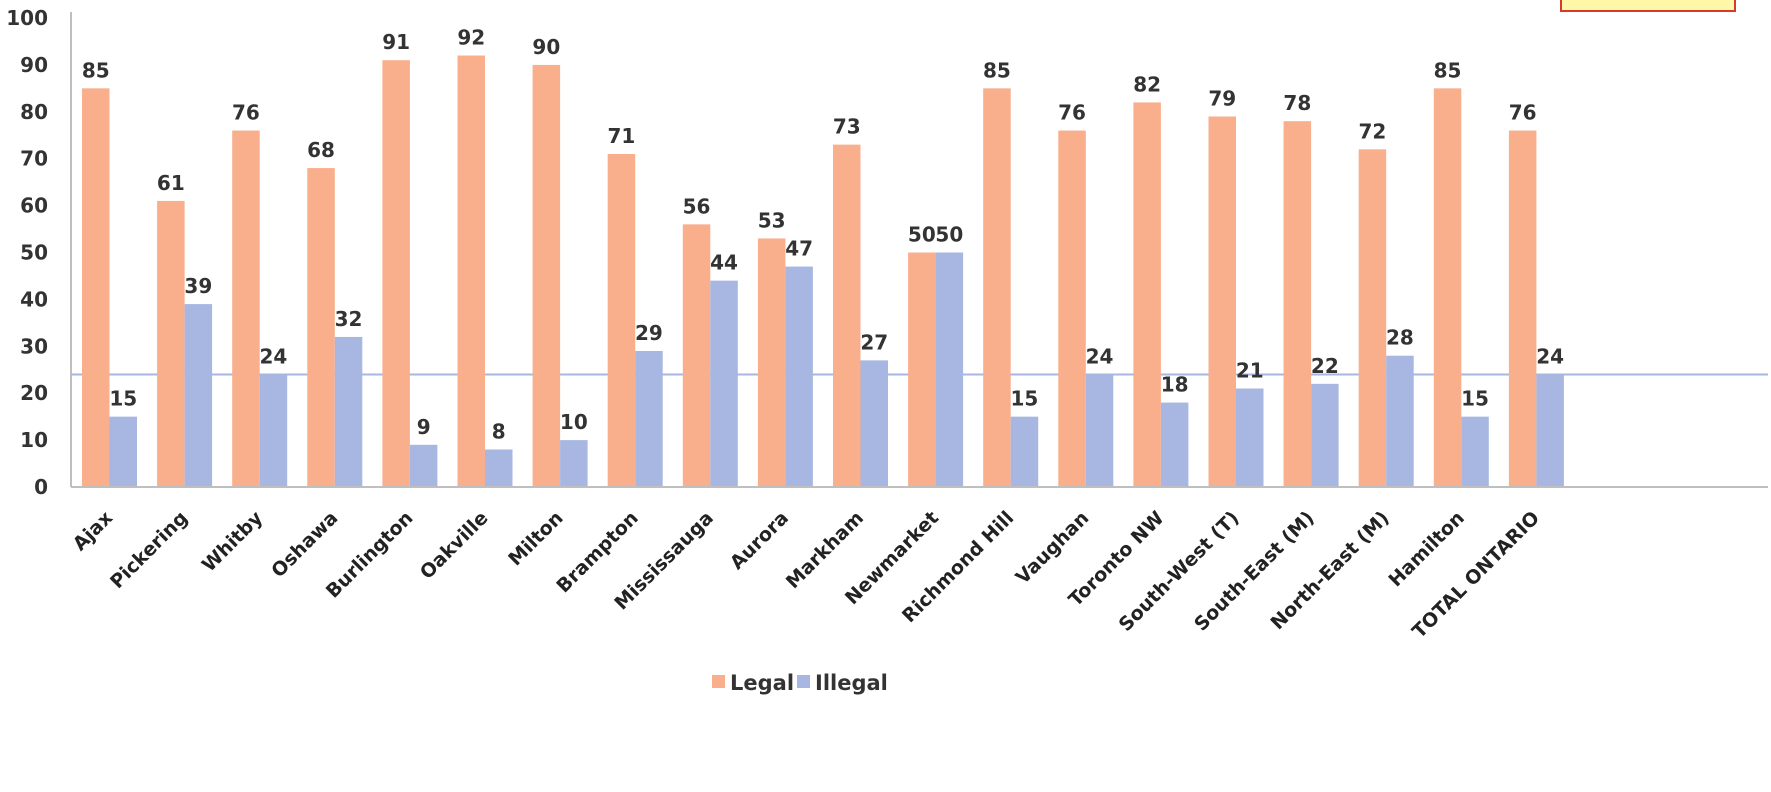 This screenshot has width=1771, height=792. I want to click on data-label-illegal: 47, so click(799, 249).